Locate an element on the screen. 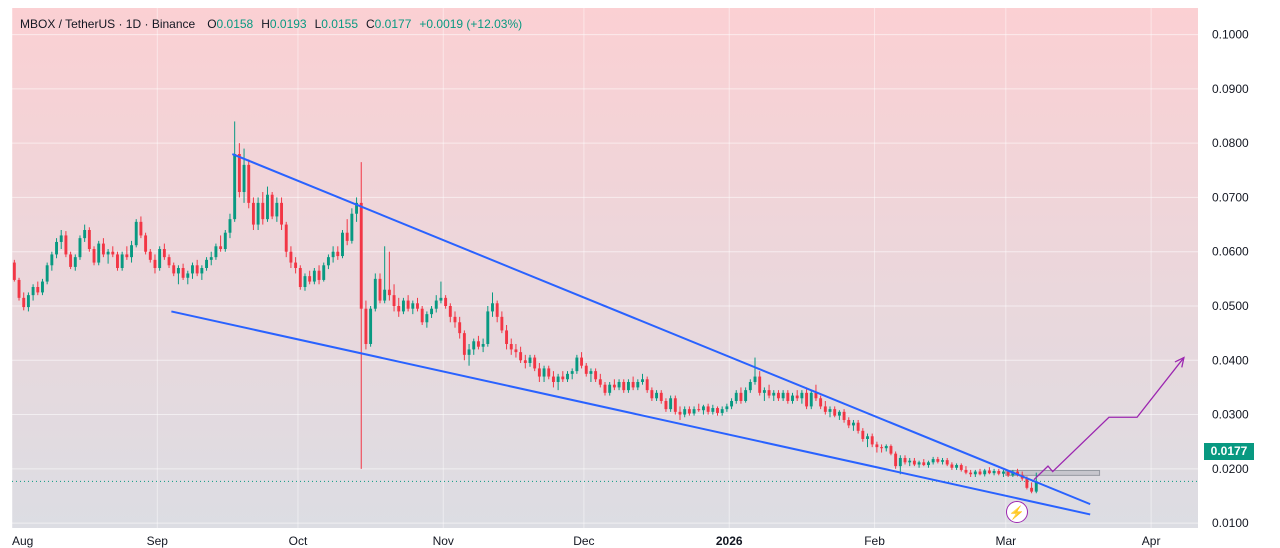  open-key: O is located at coordinates (212, 24).